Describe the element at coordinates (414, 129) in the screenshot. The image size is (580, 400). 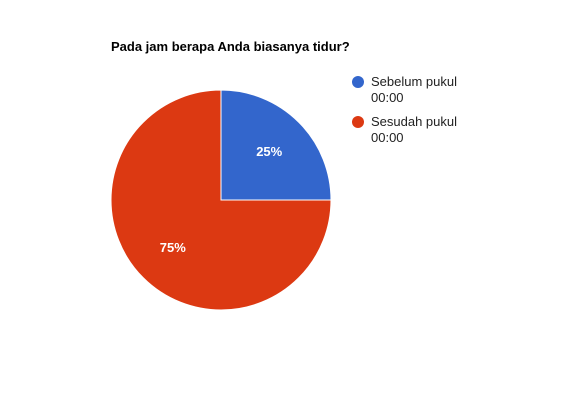
I see `legend-label-sesudah: Sesudah pukul 00:00` at that location.